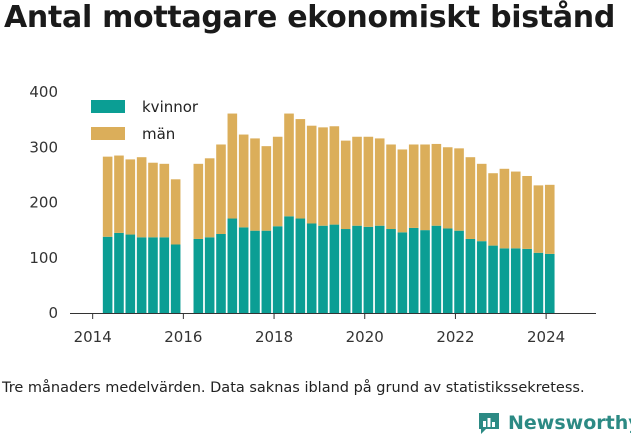  I want to click on y-tick-label: 300, so click(43, 147).